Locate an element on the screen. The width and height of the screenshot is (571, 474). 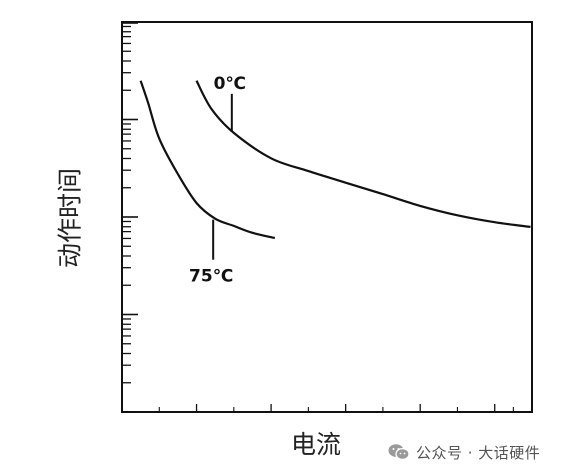
annotation-75c: 75℃ is located at coordinates (211, 277).